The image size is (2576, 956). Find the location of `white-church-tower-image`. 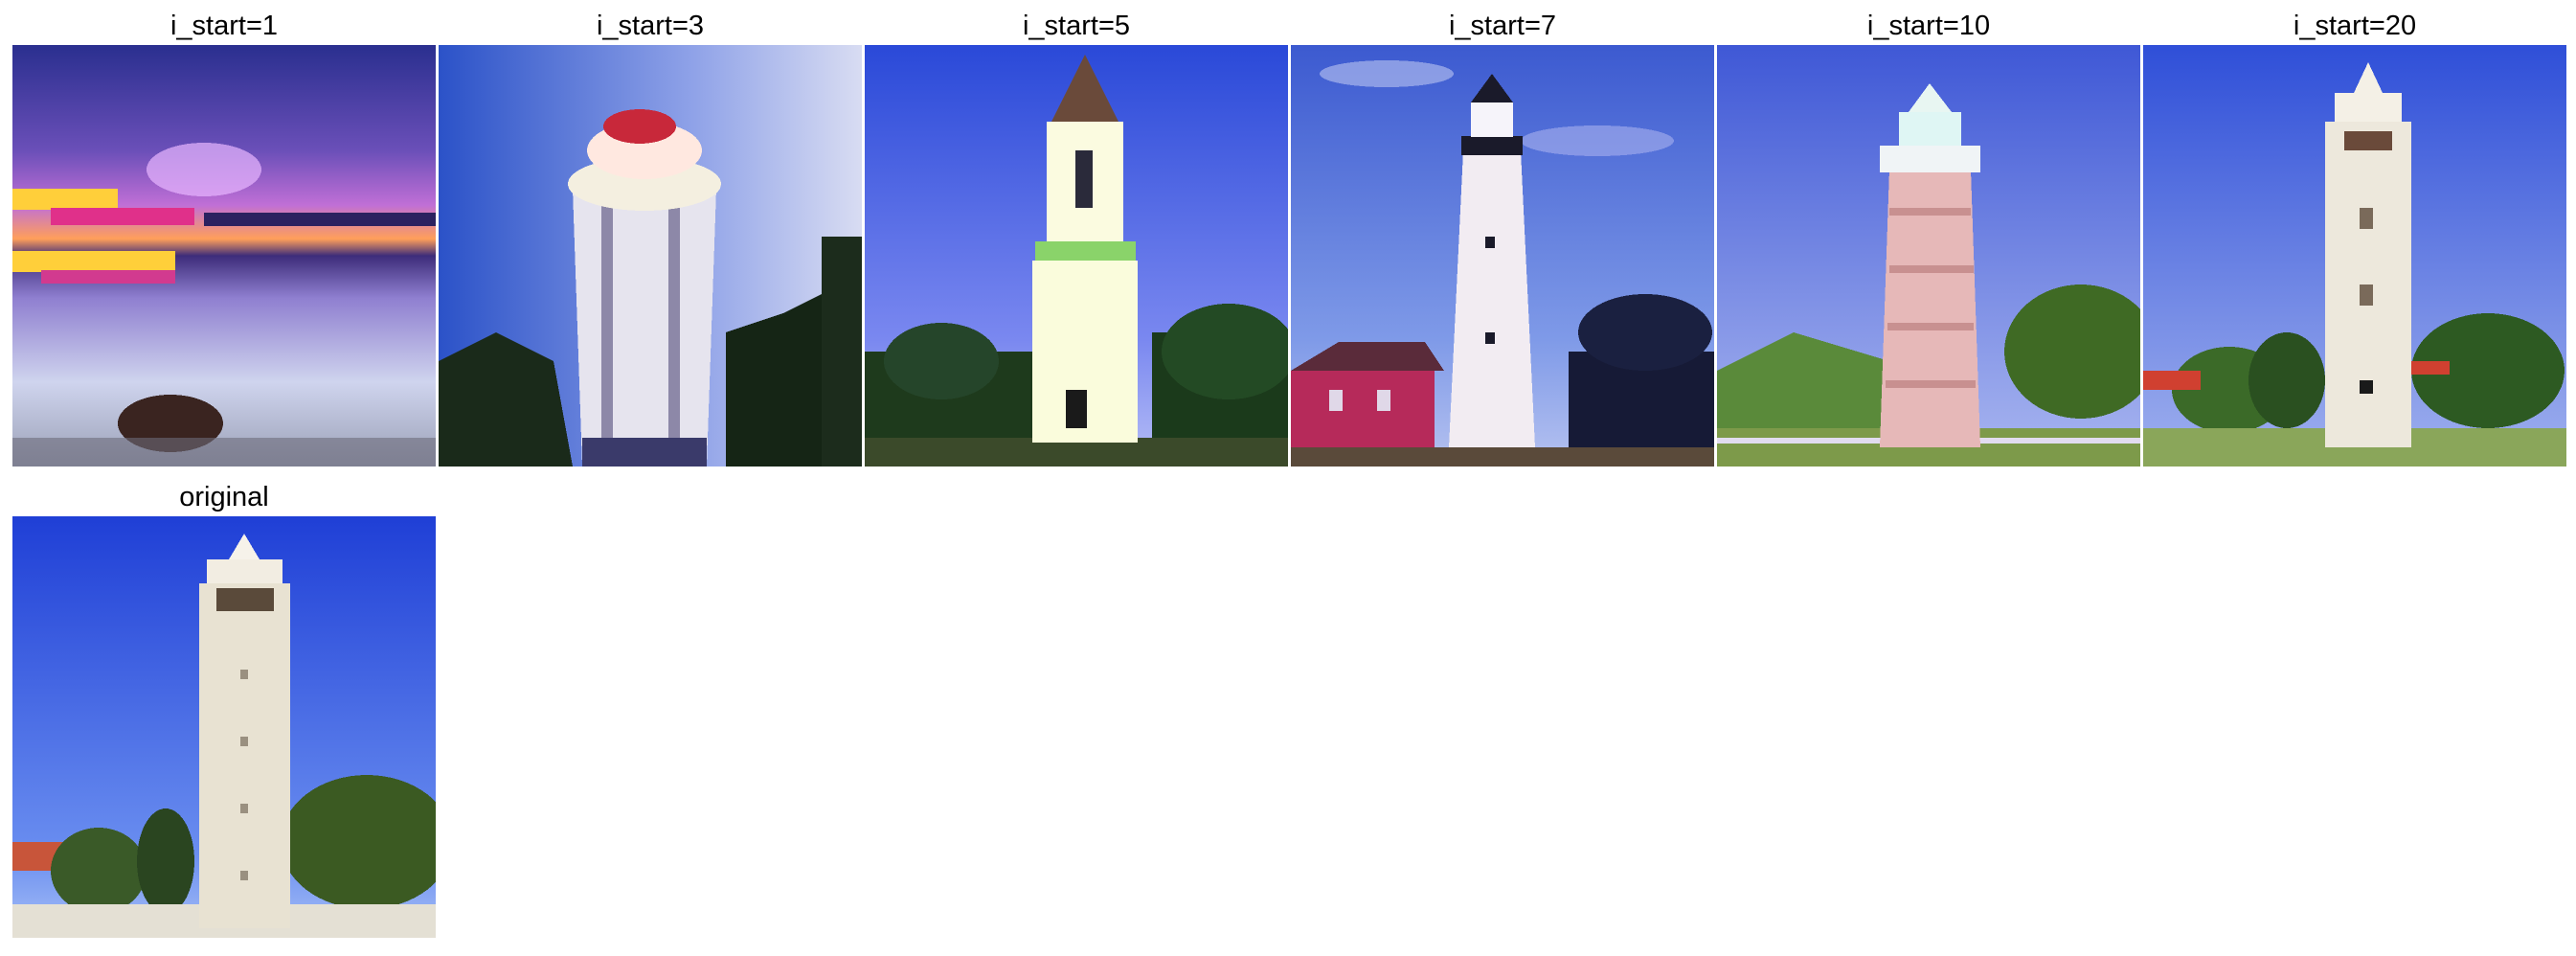

white-church-tower-image is located at coordinates (1076, 256).